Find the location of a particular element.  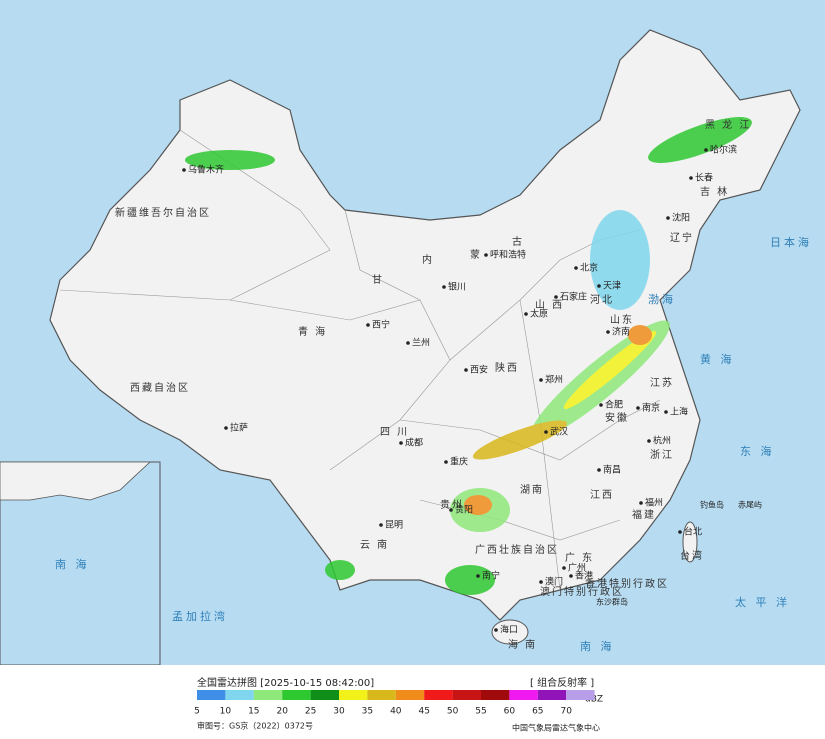

province-label: 贵州 is located at coordinates (452, 504).